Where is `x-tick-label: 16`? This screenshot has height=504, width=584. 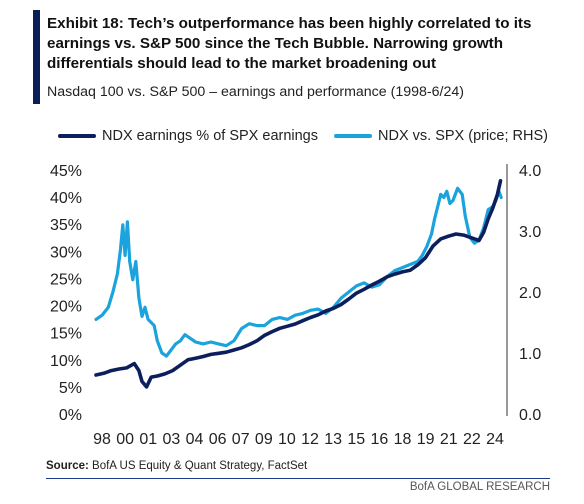 x-tick-label: 16 is located at coordinates (380, 439).